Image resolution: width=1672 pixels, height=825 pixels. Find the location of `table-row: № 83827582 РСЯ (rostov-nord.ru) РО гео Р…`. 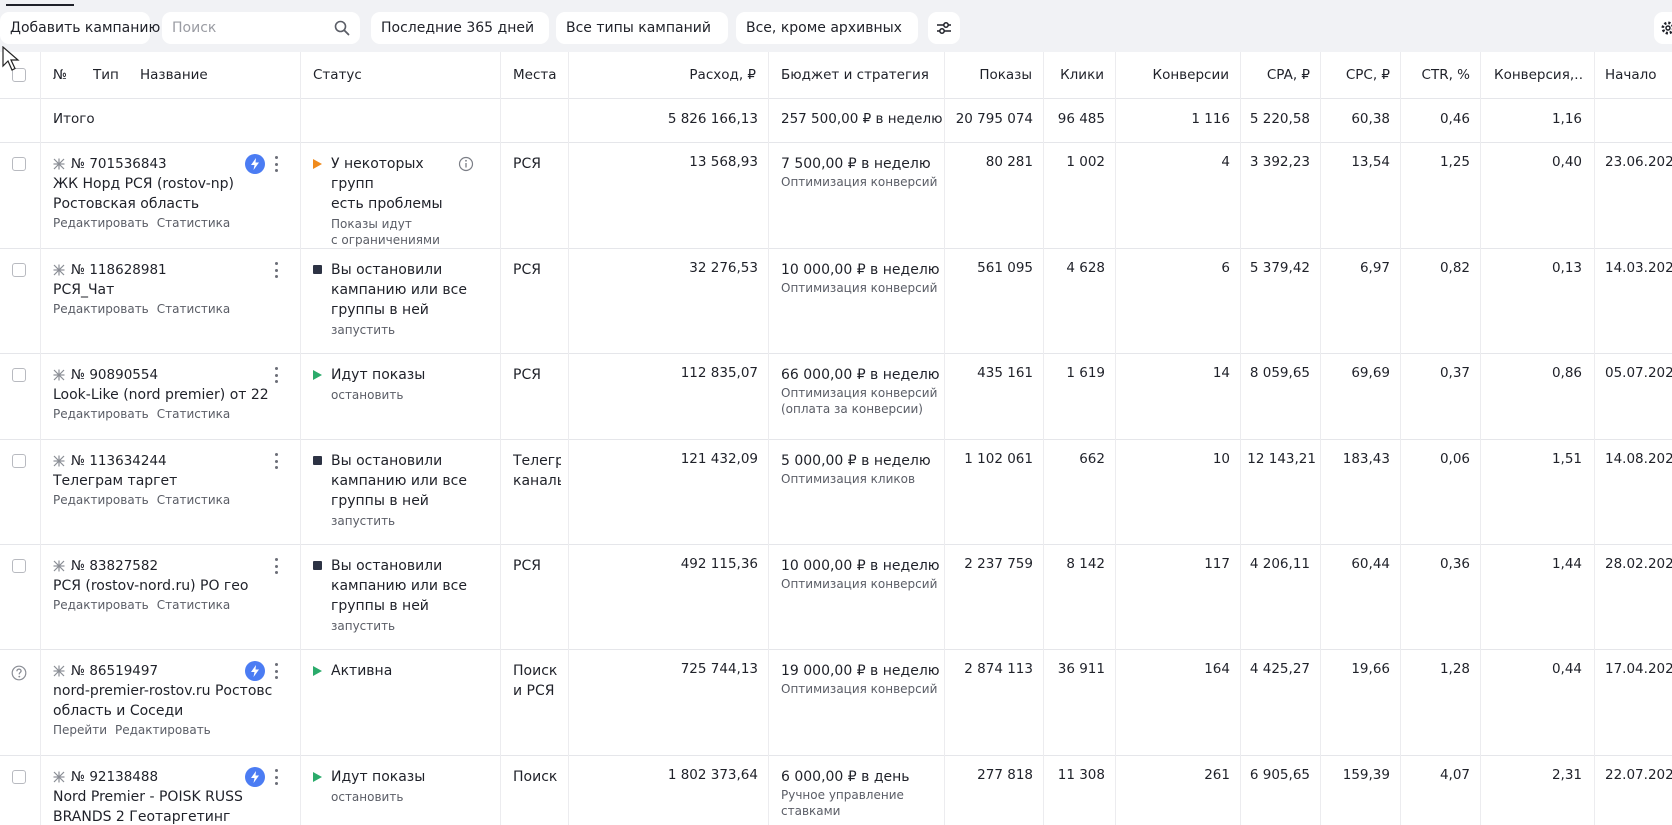

table-row: № 83827582 РСЯ (rostov-nord.ru) РО гео Р… is located at coordinates (836, 597).